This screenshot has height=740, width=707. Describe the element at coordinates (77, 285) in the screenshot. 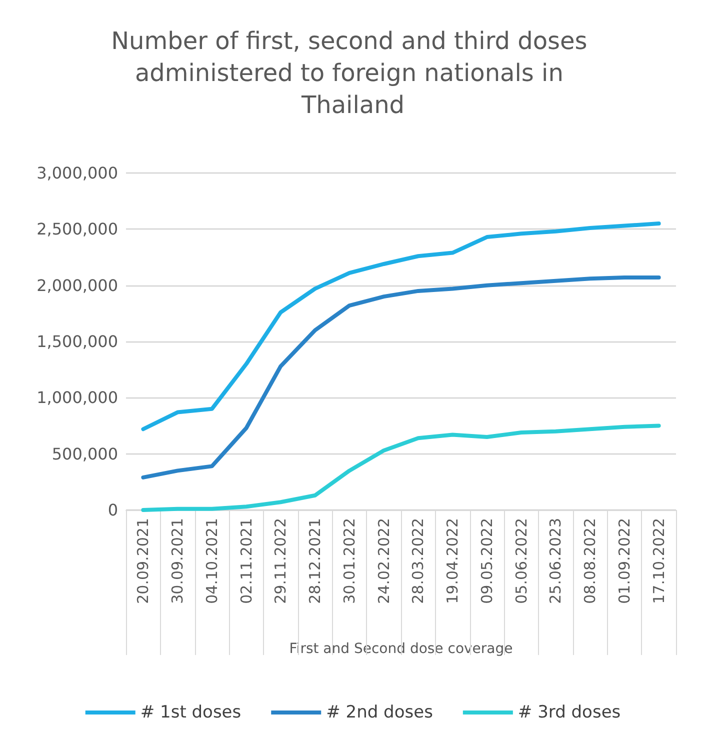

I see `y-tick-label: 2,000,000` at that location.